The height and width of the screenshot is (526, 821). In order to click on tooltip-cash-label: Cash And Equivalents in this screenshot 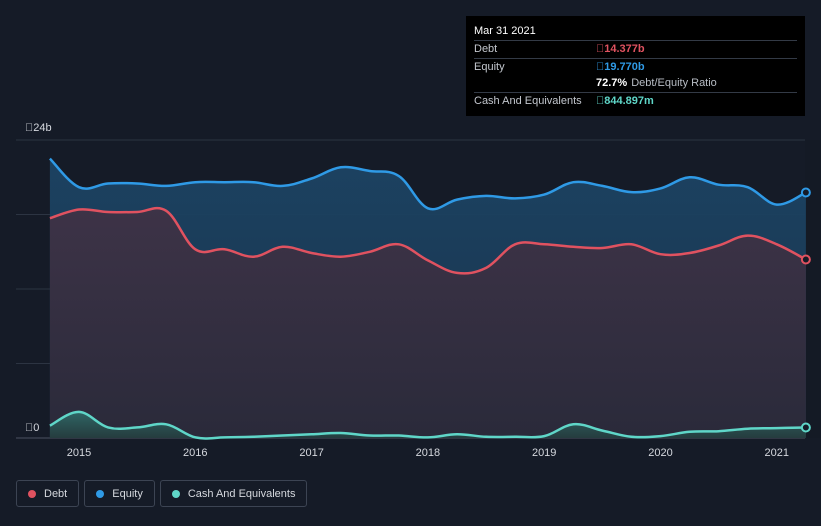, I will do `click(528, 100)`.